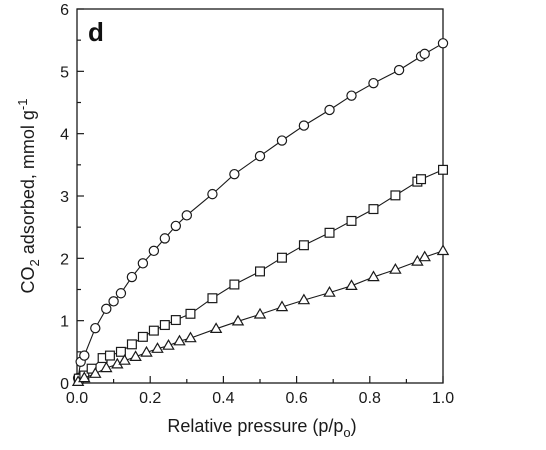 This screenshot has height=450, width=546. Describe the element at coordinates (223, 398) in the screenshot. I see `x-tick-label: 0.4` at that location.